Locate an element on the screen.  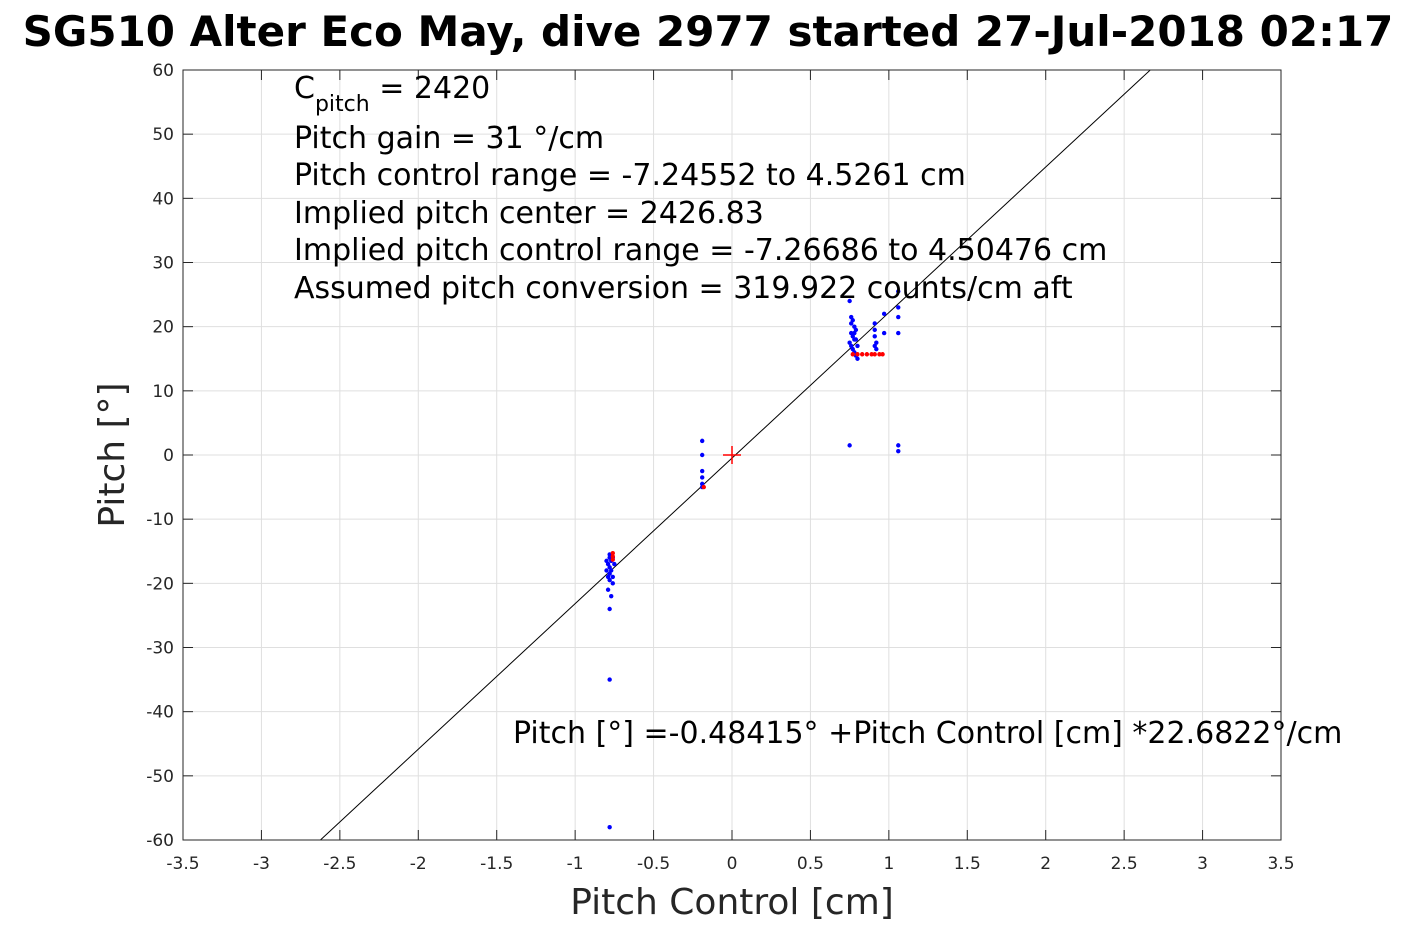
y-tick-label: -60 is located at coordinates (160, 841).